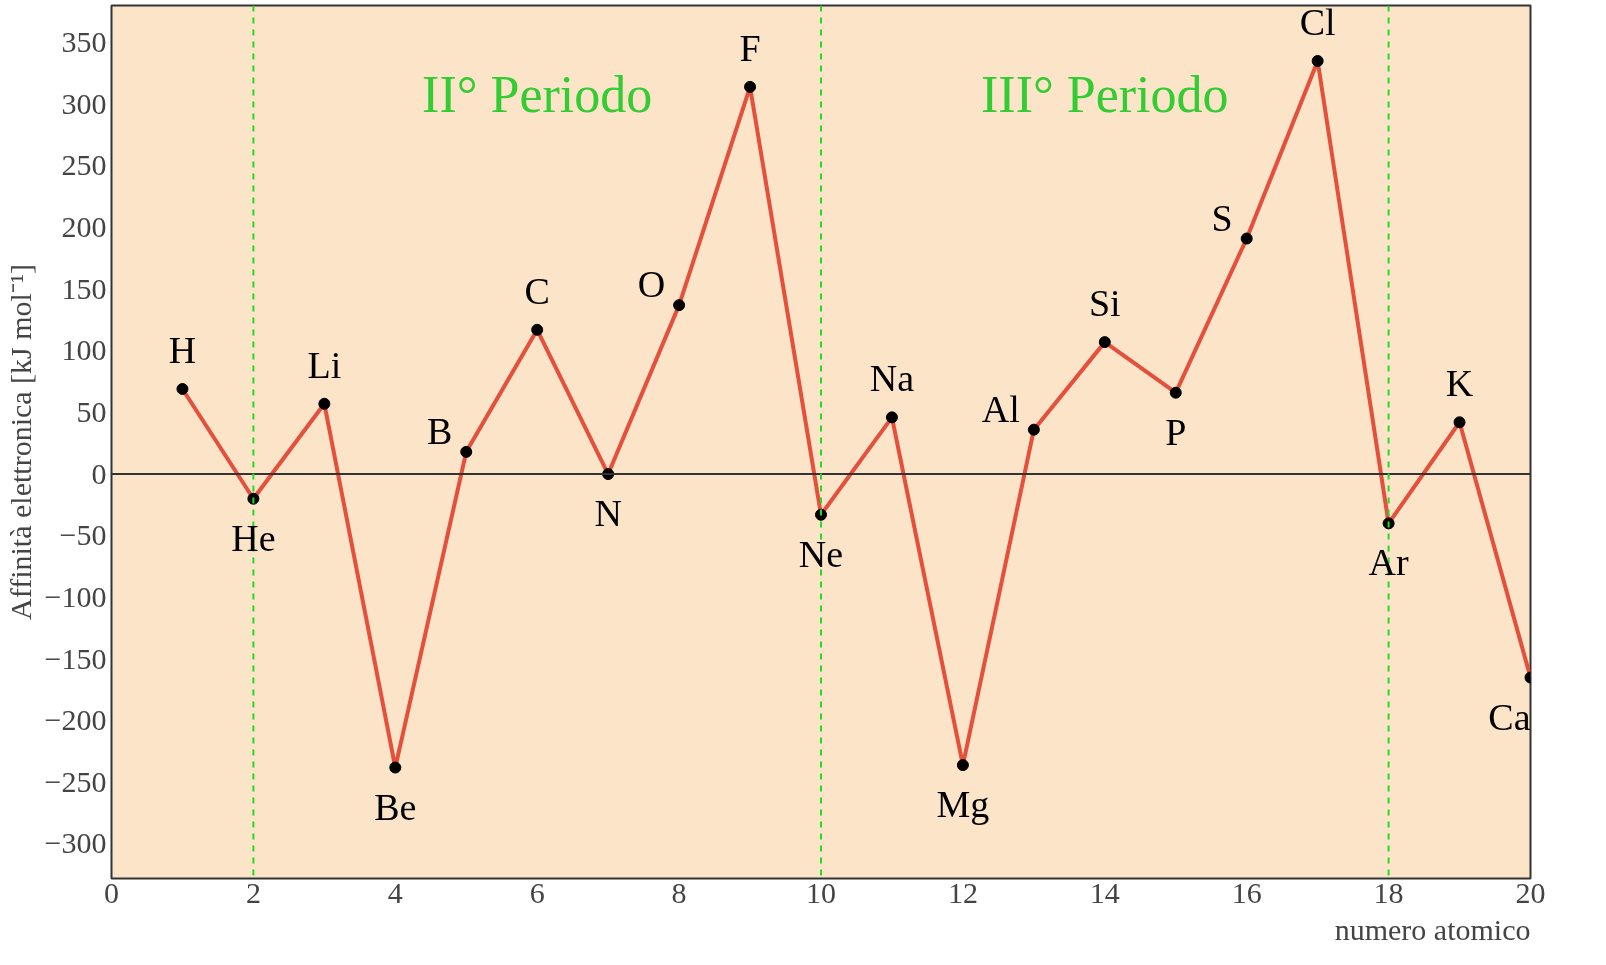  Describe the element at coordinates (84, 165) in the screenshot. I see `y-tick-label: 250` at that location.